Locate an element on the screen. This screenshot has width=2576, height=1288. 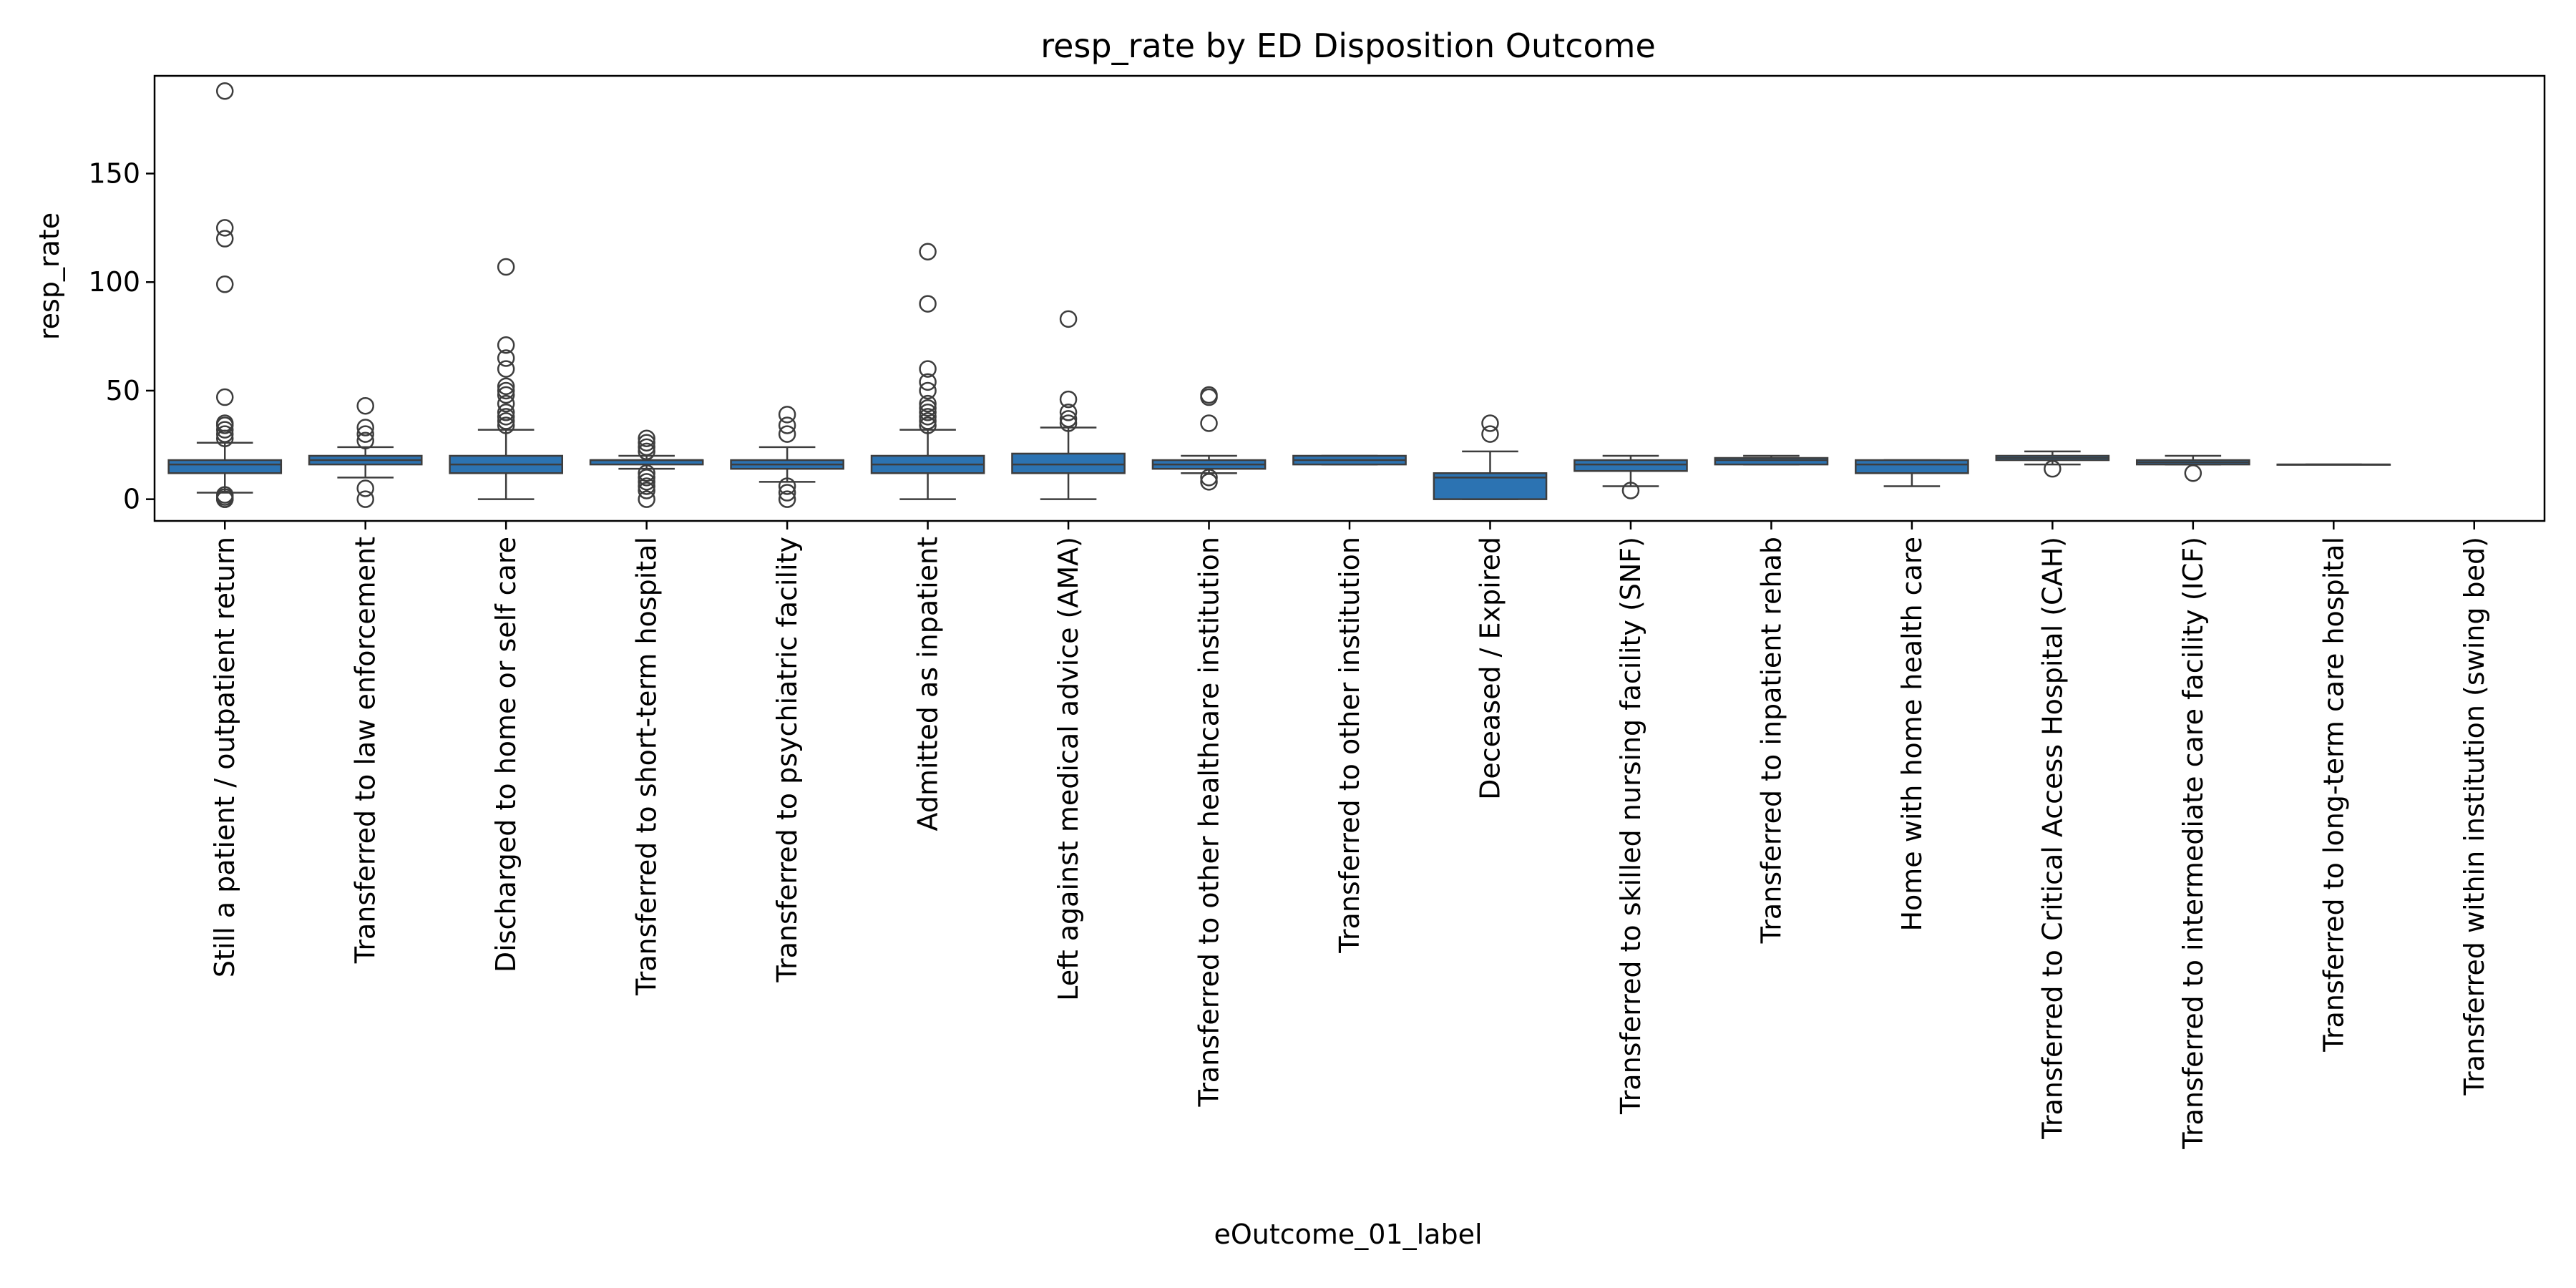
x-tick-label: Transferred to psychiatric facility is located at coordinates (787, 760).